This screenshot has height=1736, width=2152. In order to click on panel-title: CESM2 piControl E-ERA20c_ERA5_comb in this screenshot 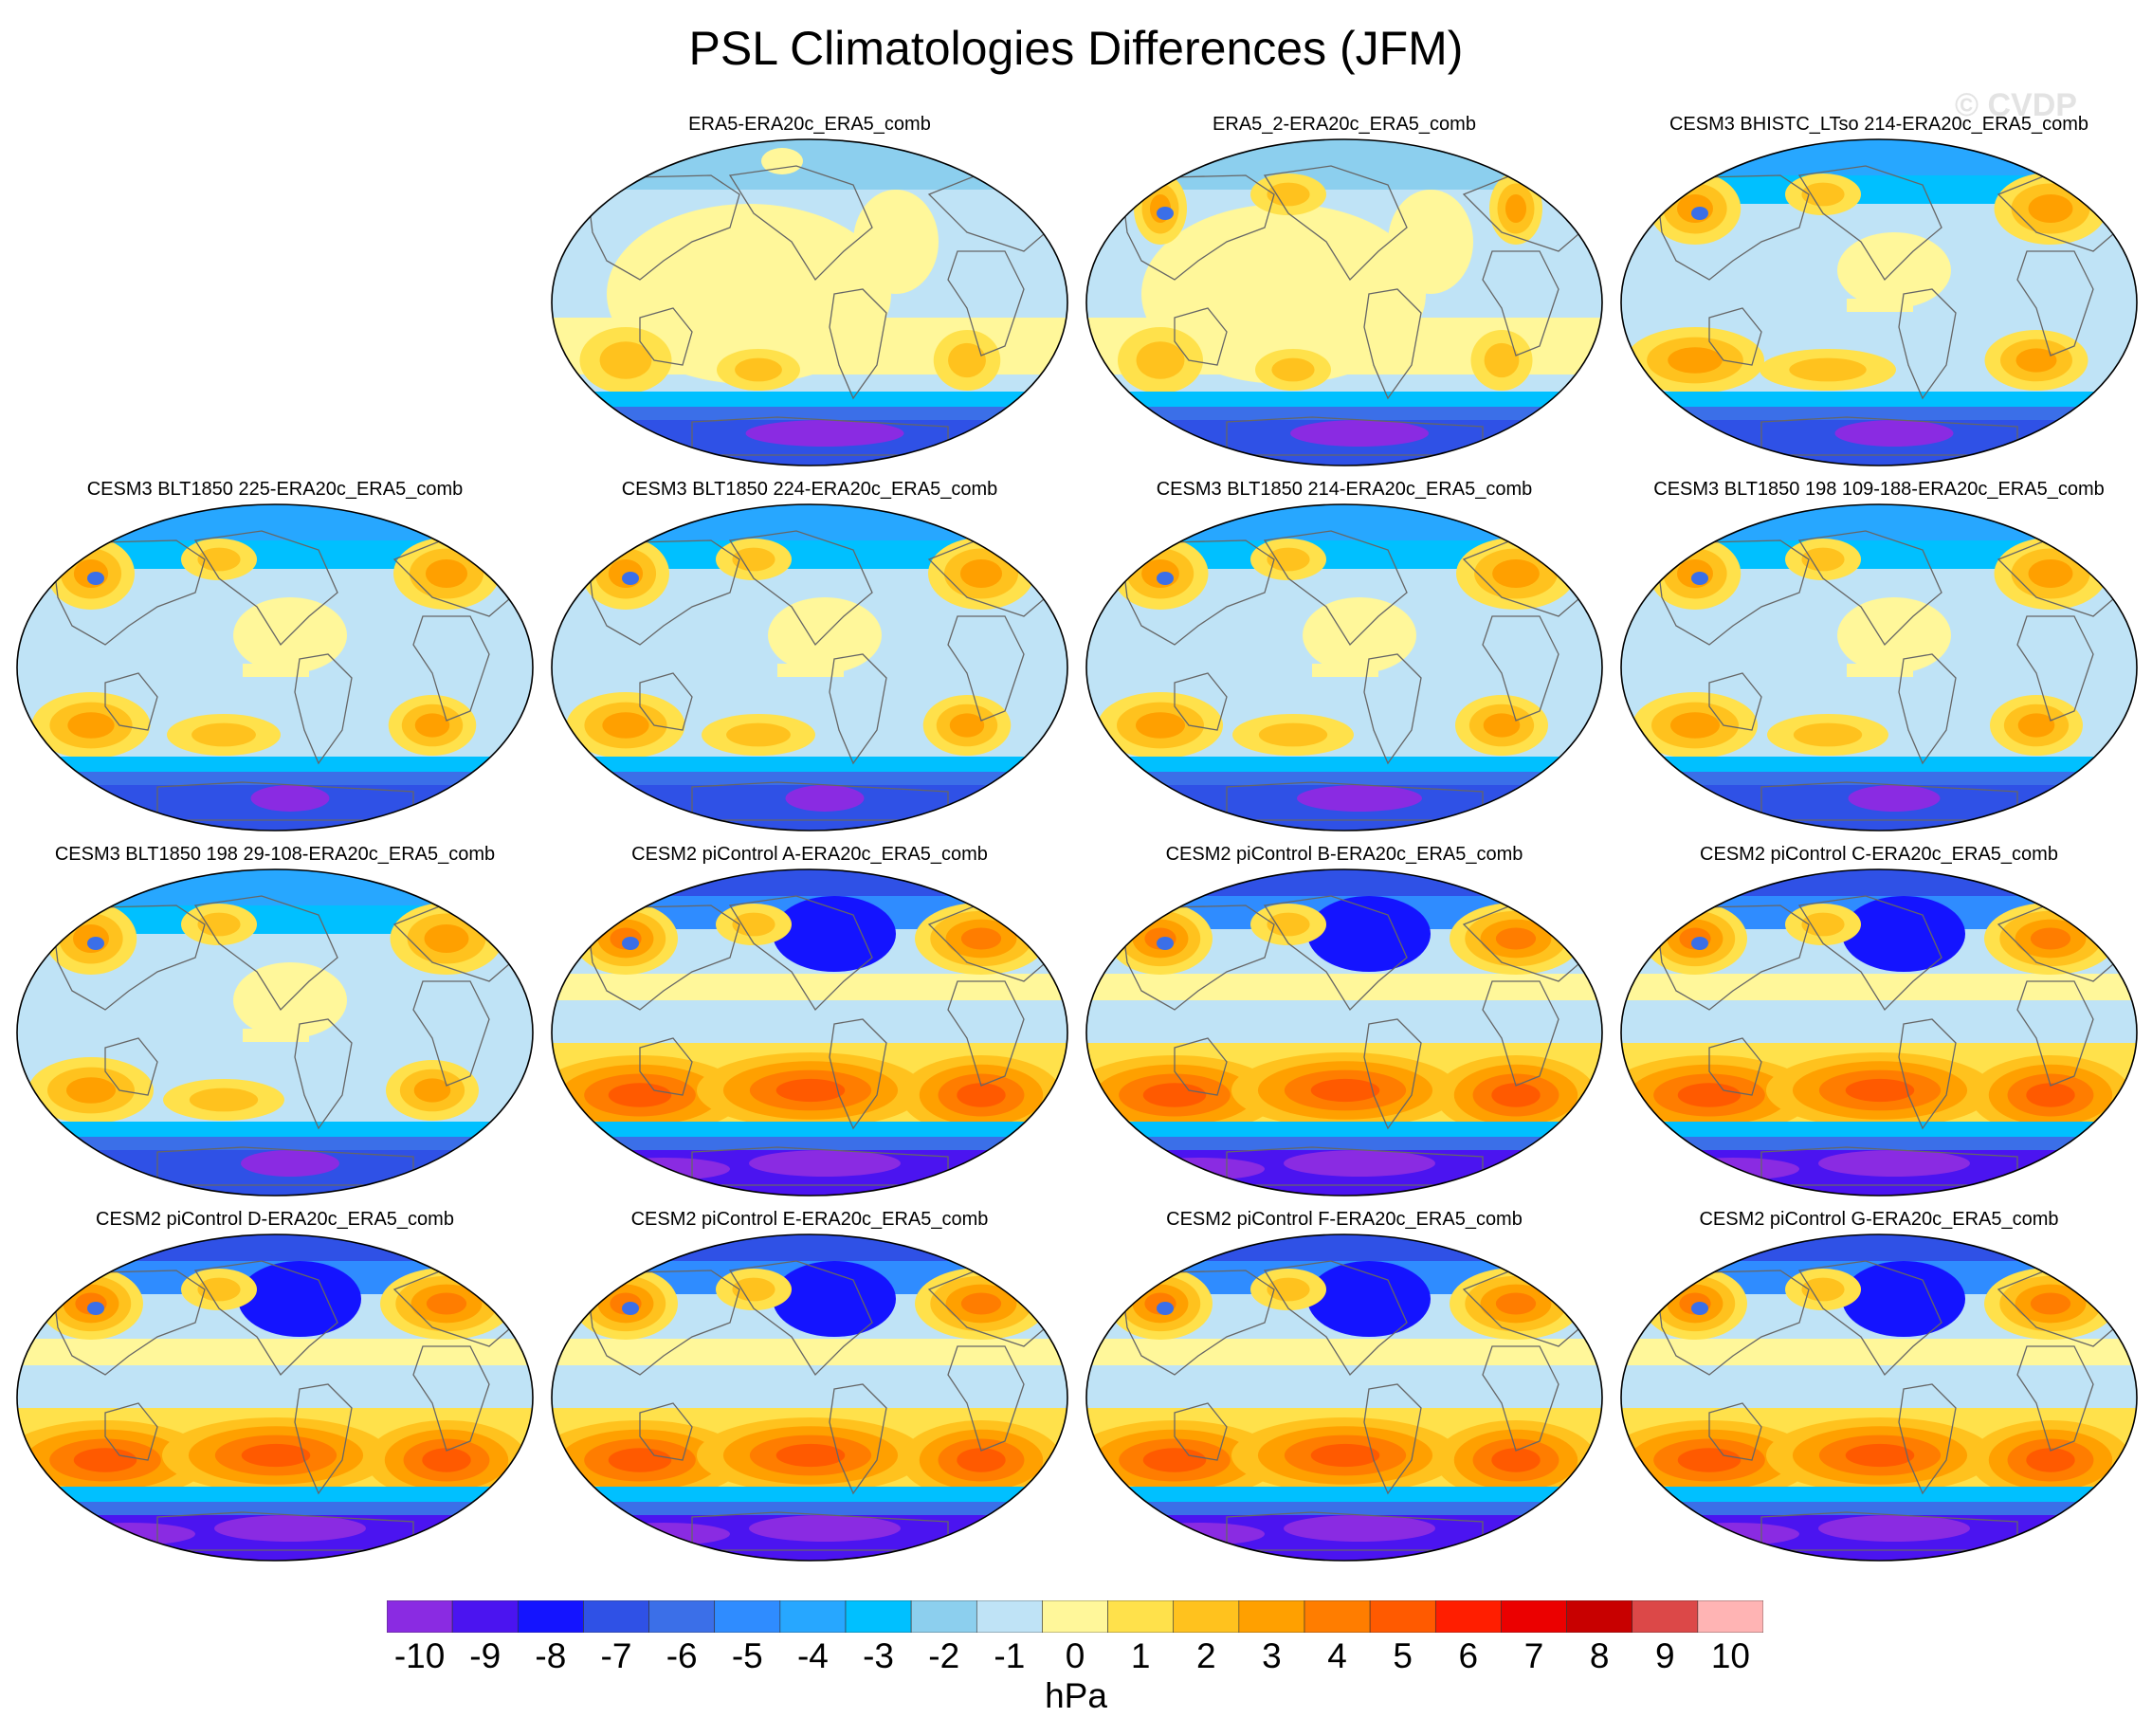, I will do `click(810, 1219)`.